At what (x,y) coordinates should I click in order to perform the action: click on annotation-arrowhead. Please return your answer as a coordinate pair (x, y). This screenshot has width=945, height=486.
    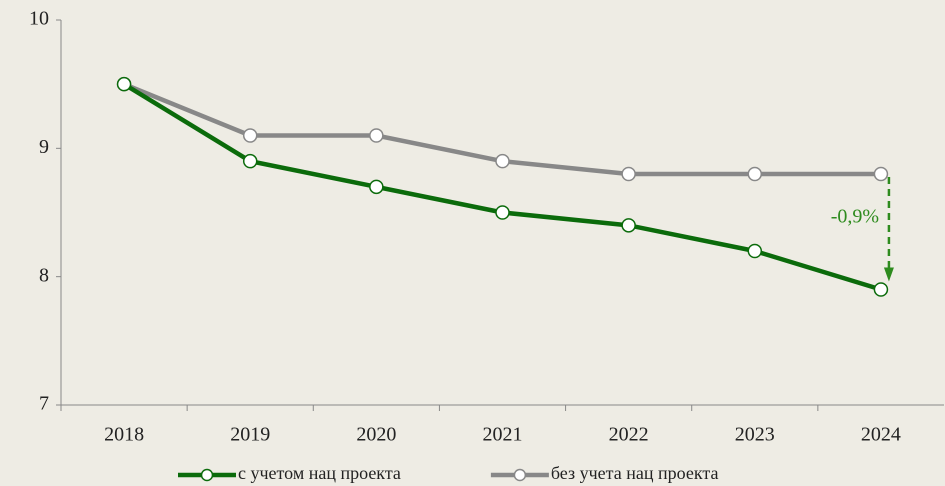
    Looking at the image, I should click on (888, 274).